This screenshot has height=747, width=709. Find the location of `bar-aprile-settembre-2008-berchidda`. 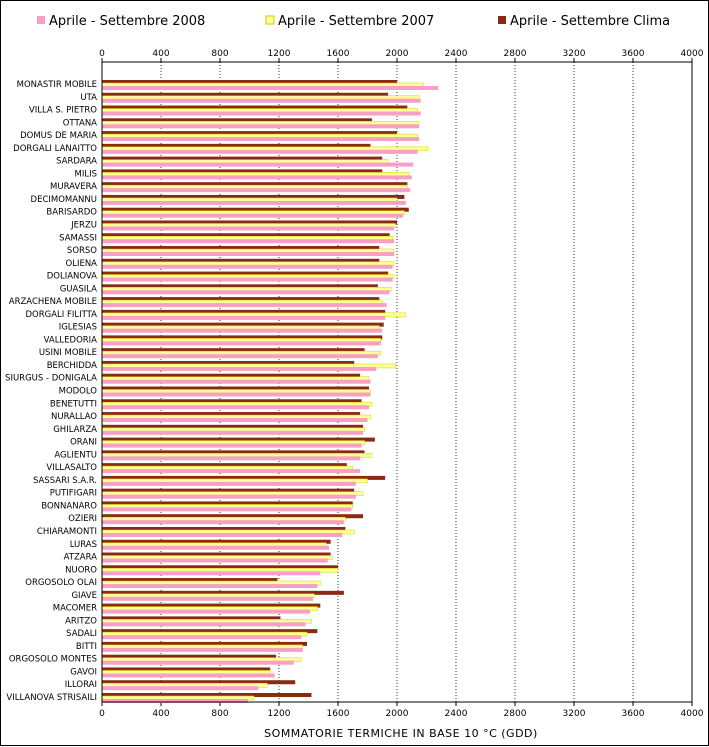

bar-aprile-settembre-2008-berchidda is located at coordinates (239, 368).